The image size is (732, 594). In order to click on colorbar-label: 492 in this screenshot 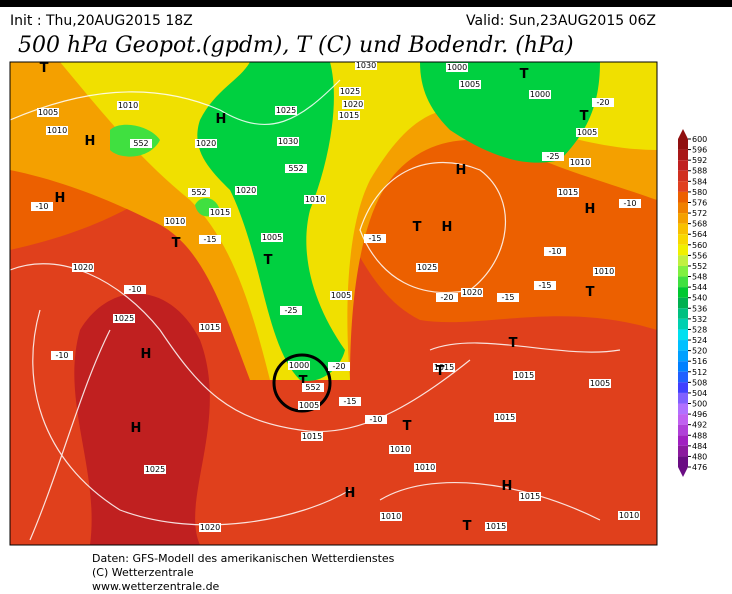, I will do `click(699, 425)`.